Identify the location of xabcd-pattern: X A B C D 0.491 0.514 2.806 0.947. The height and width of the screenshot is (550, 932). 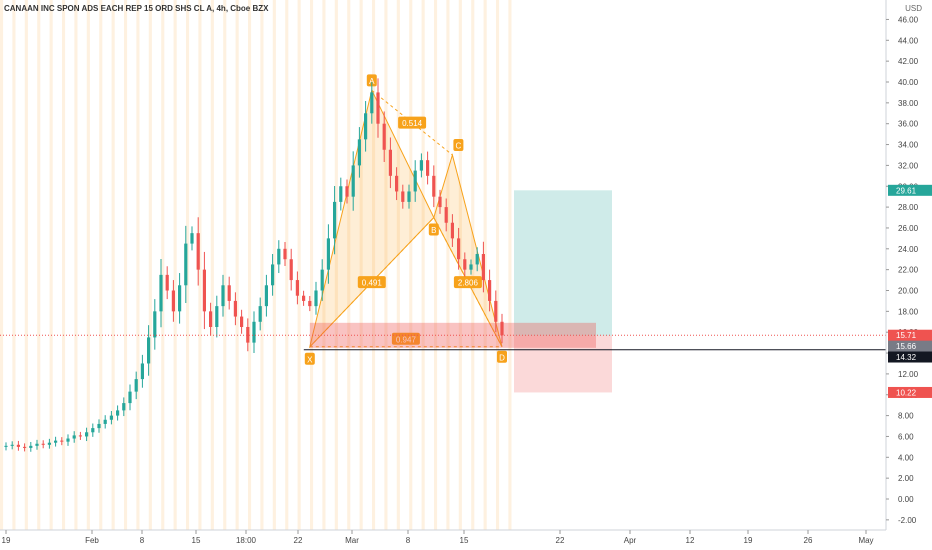
(405, 219).